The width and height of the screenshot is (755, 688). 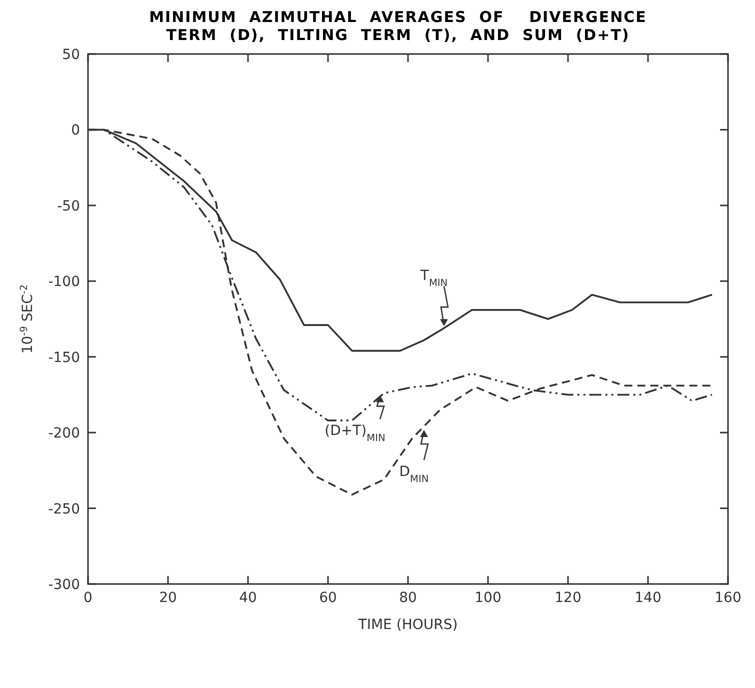 I want to click on y-tick-label: -300, so click(x=64, y=584).